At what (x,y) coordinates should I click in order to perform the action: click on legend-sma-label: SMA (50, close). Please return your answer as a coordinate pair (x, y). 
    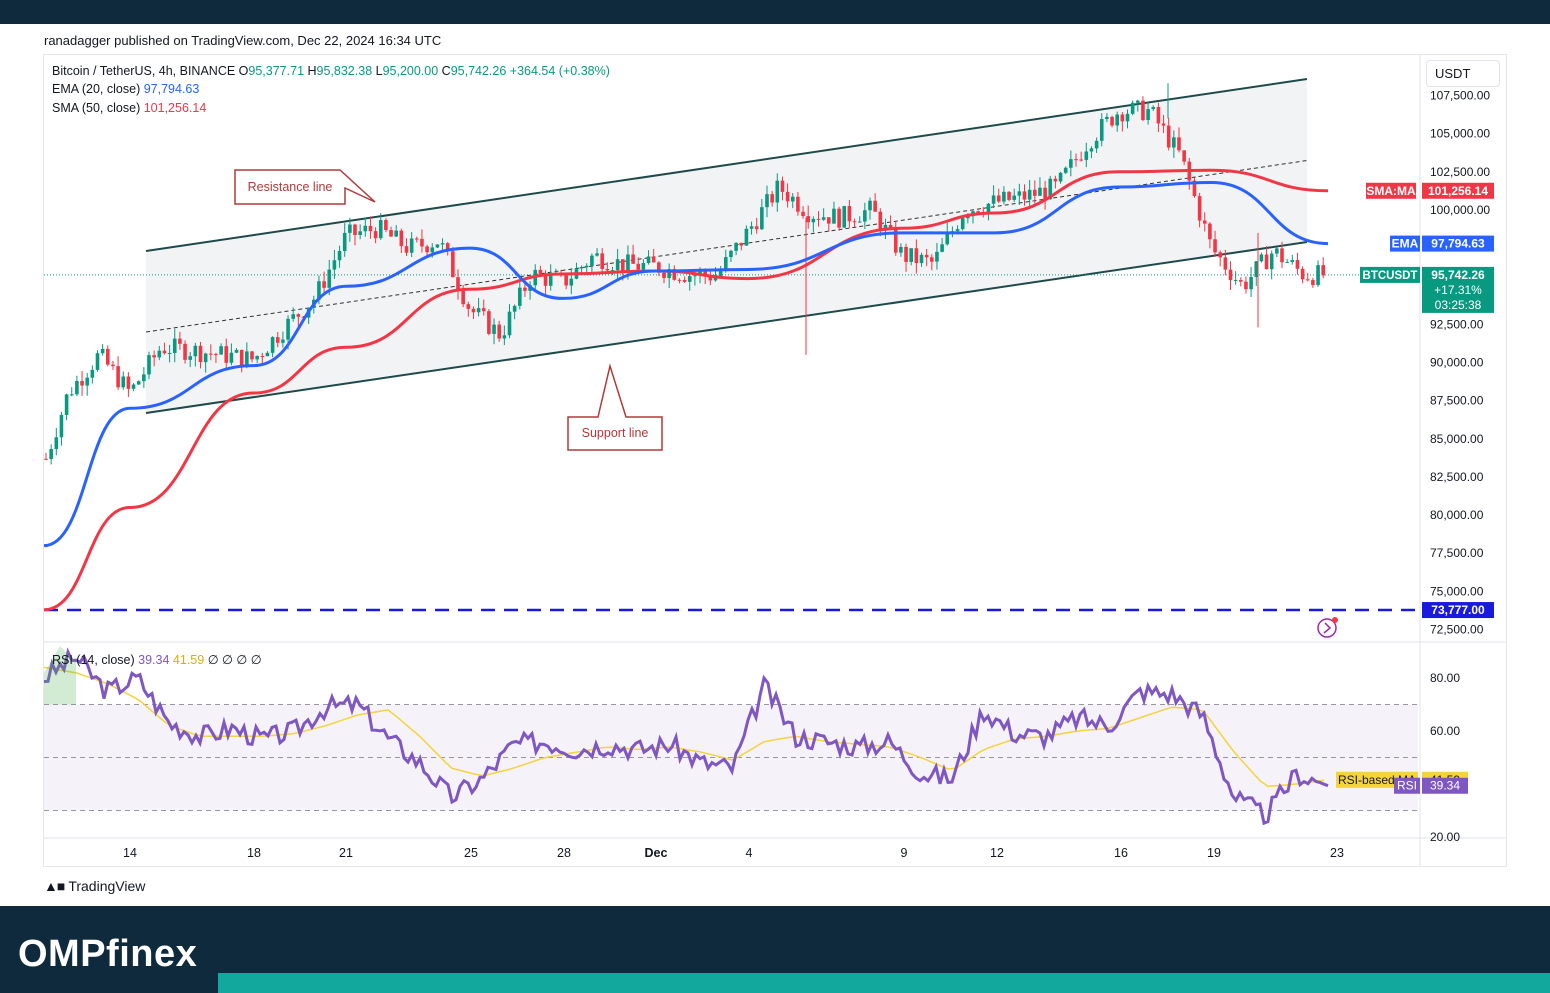
    Looking at the image, I should click on (96, 108).